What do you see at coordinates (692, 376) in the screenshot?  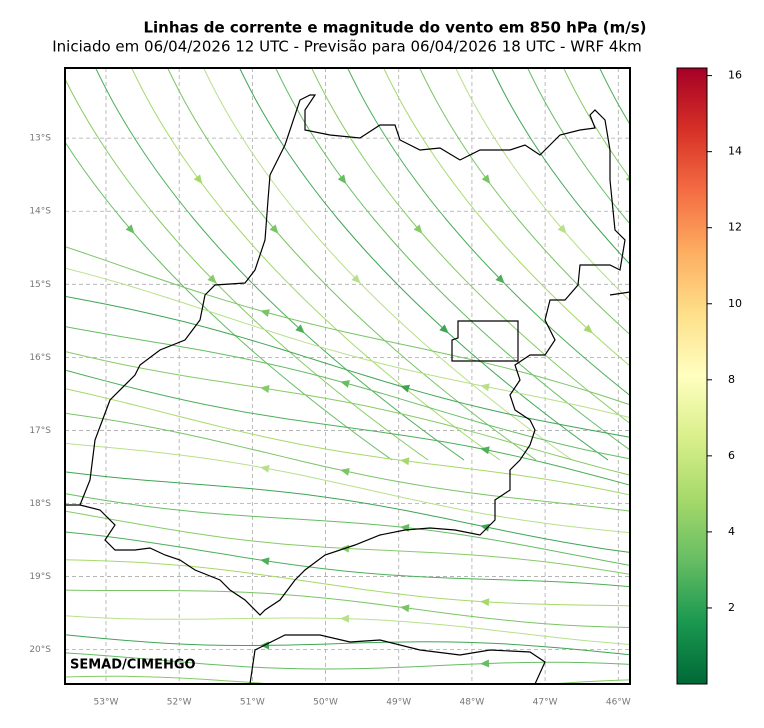 I see `colorbar` at bounding box center [692, 376].